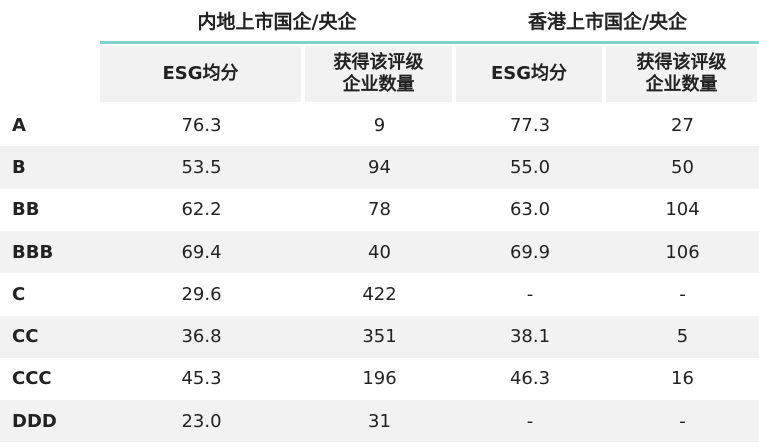 This screenshot has height=447, width=759. I want to click on row-label: DDD, so click(34, 421).